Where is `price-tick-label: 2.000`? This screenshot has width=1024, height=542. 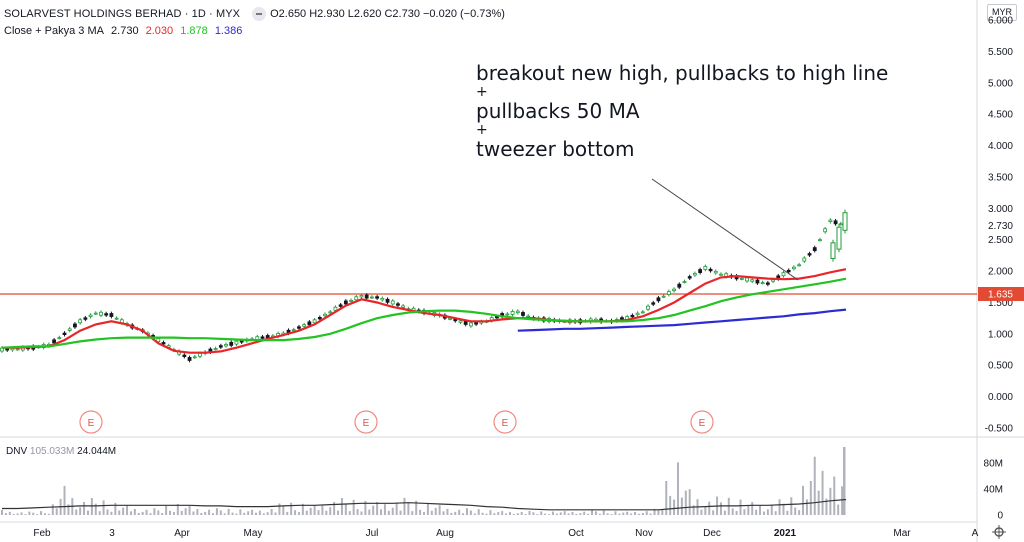
price-tick-label: 2.000 is located at coordinates (1000, 272).